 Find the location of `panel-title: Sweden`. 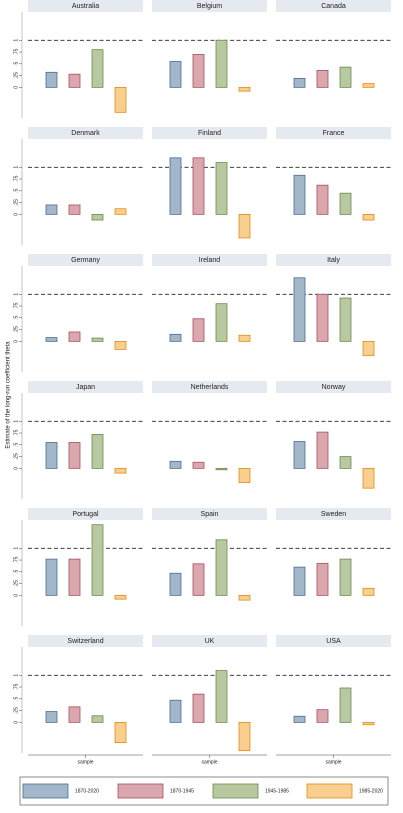

panel-title: Sweden is located at coordinates (333, 514).